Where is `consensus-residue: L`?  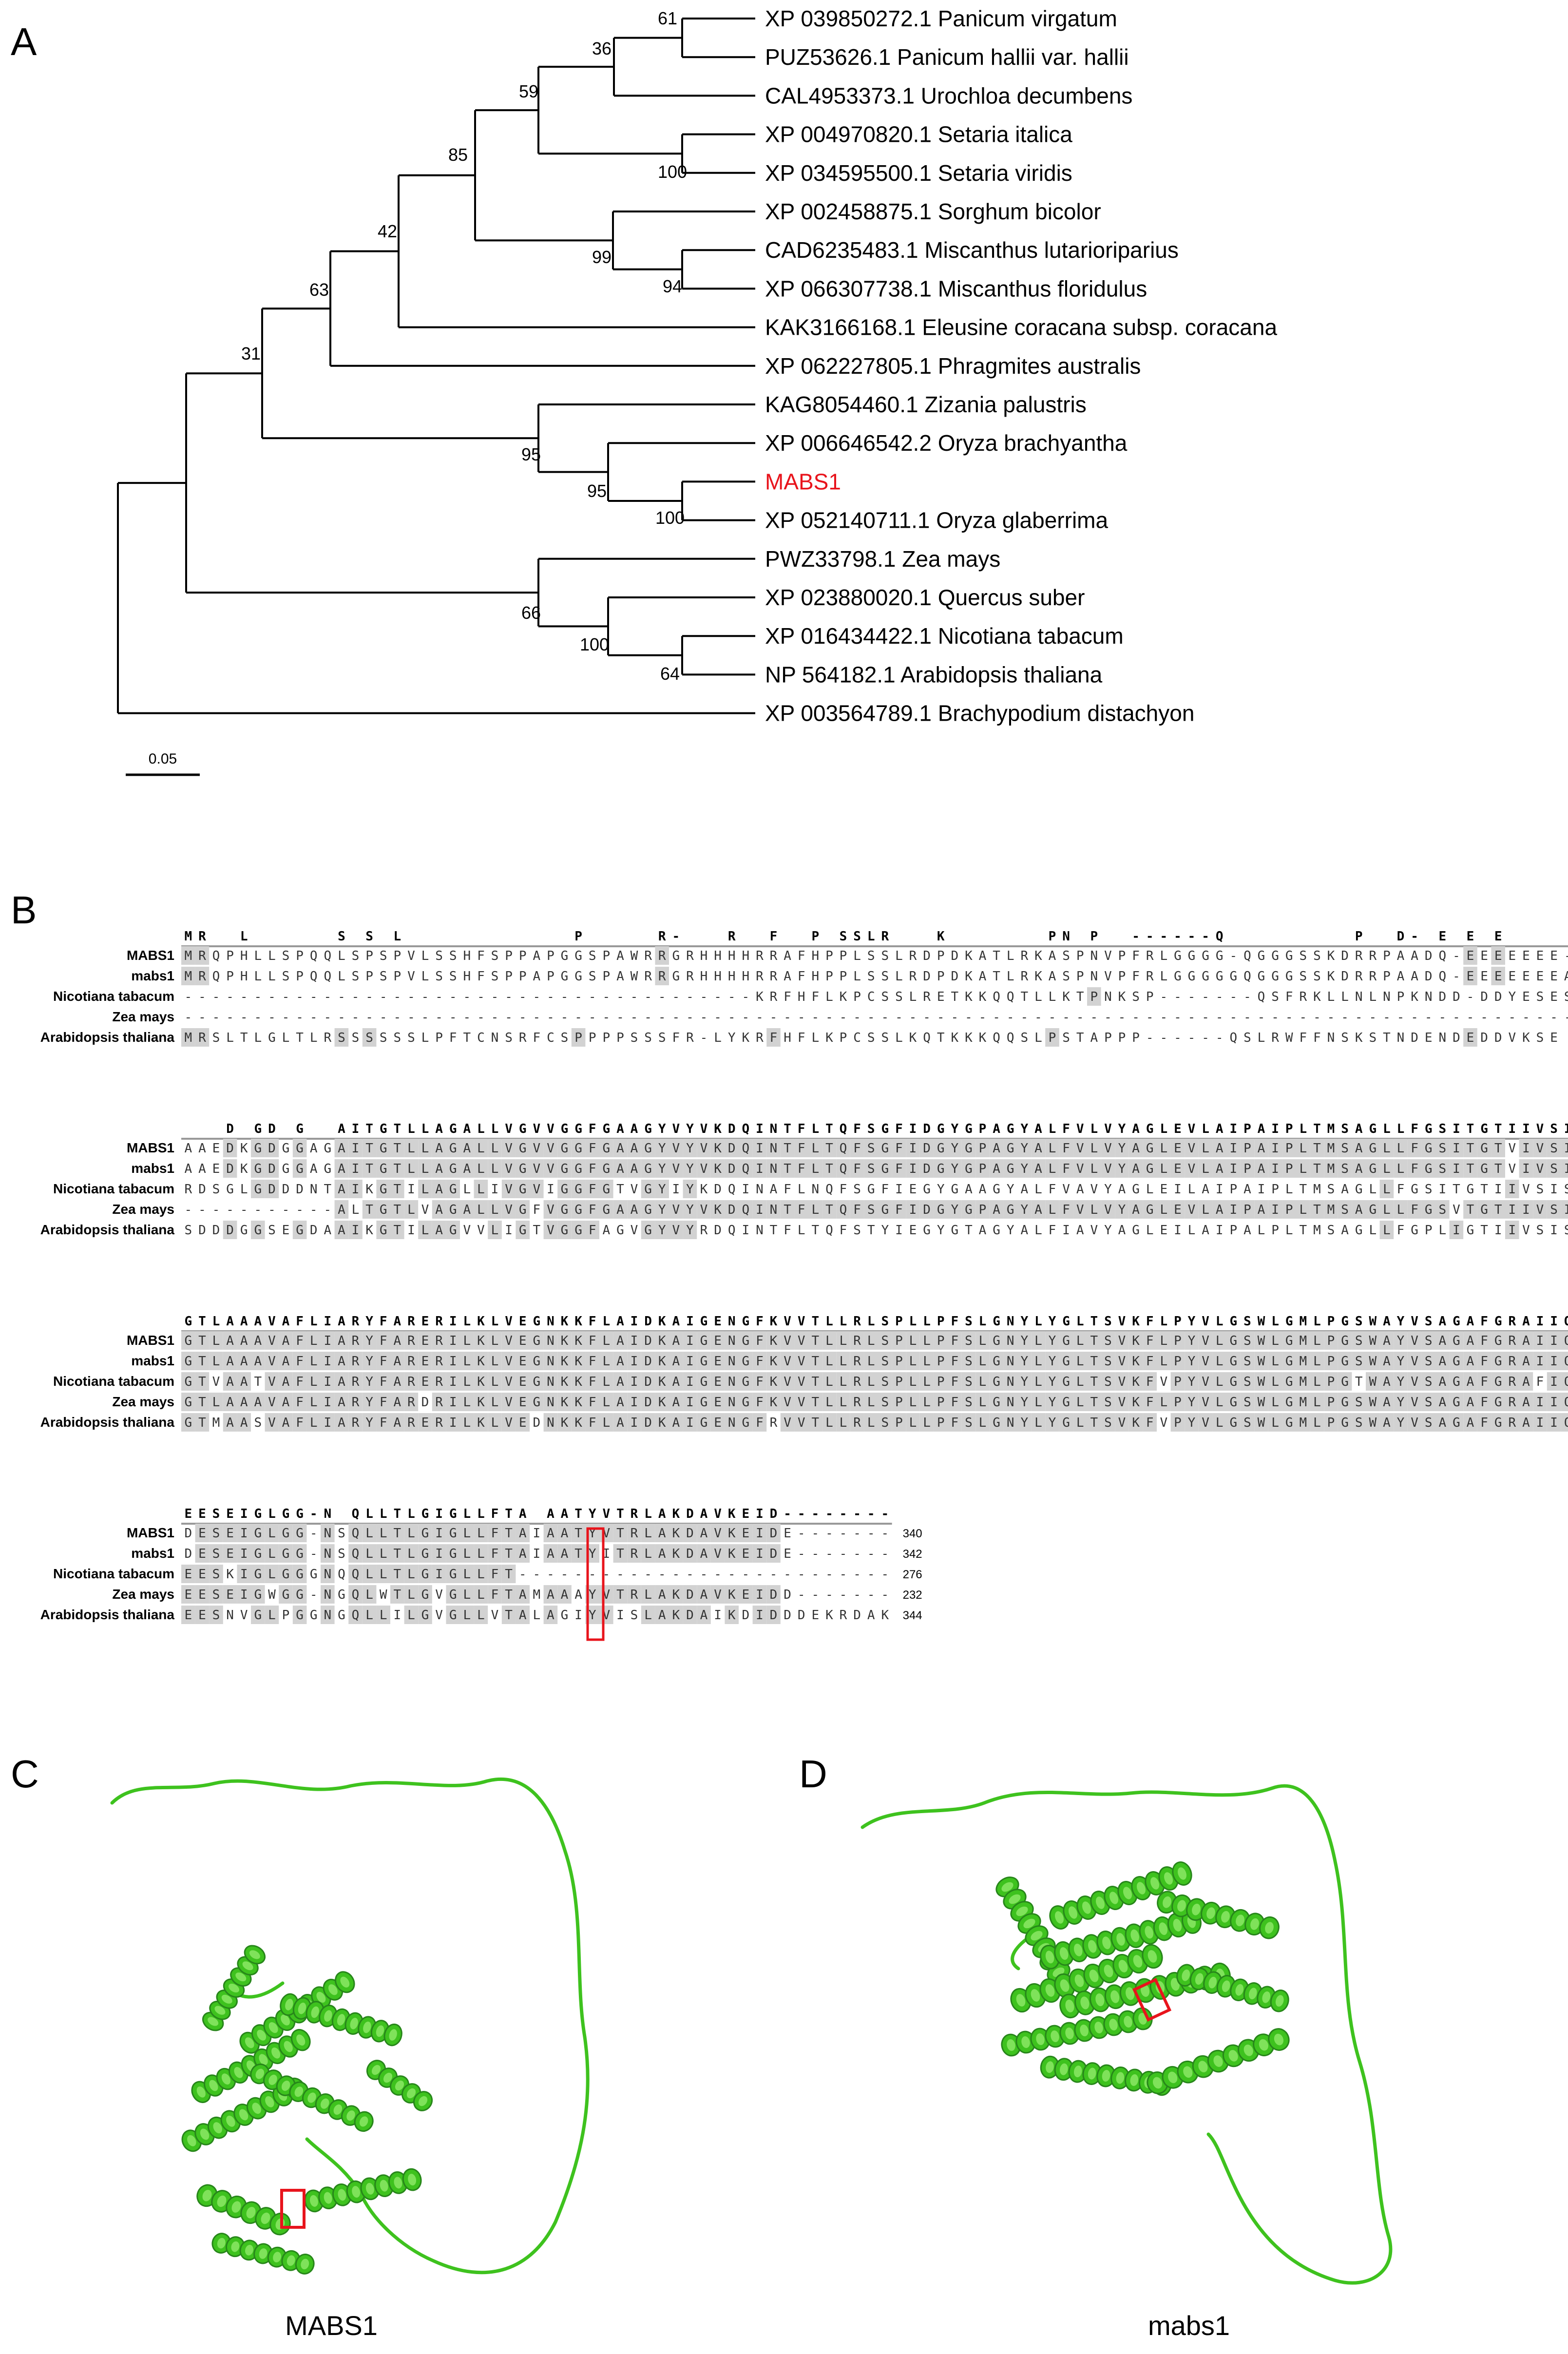
consensus-residue: L is located at coordinates (1401, 1129).